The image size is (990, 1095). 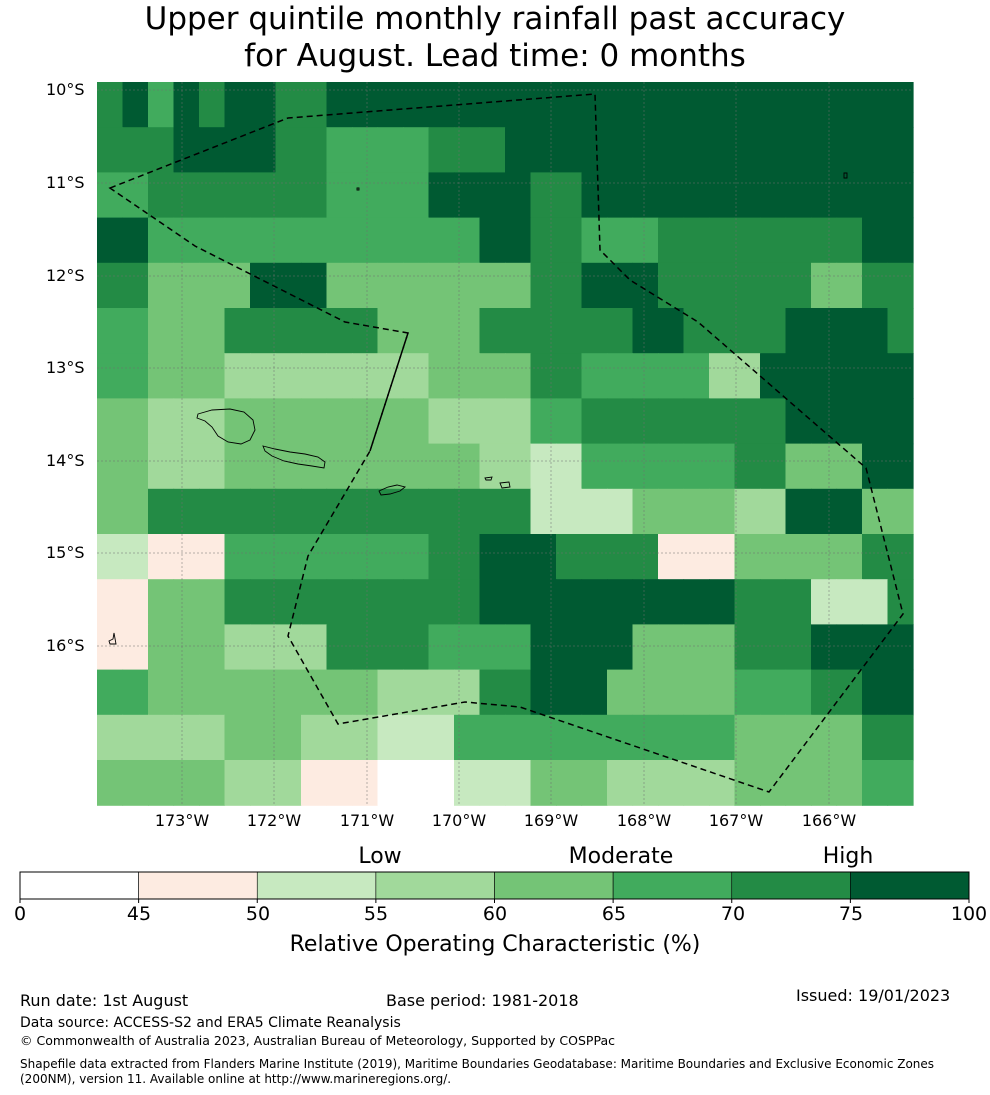 What do you see at coordinates (848, 856) in the screenshot?
I see `colorbar-level-high: High` at bounding box center [848, 856].